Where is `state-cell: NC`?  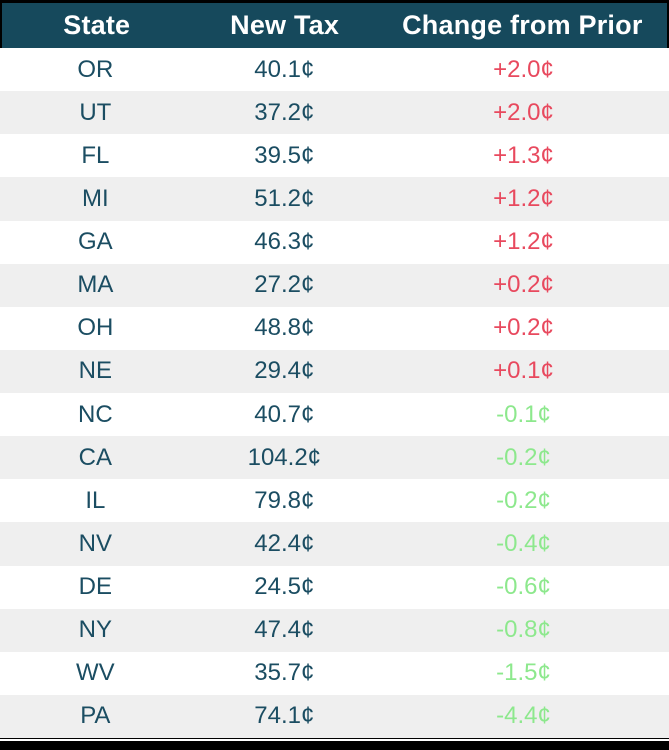
state-cell: NC is located at coordinates (95, 414).